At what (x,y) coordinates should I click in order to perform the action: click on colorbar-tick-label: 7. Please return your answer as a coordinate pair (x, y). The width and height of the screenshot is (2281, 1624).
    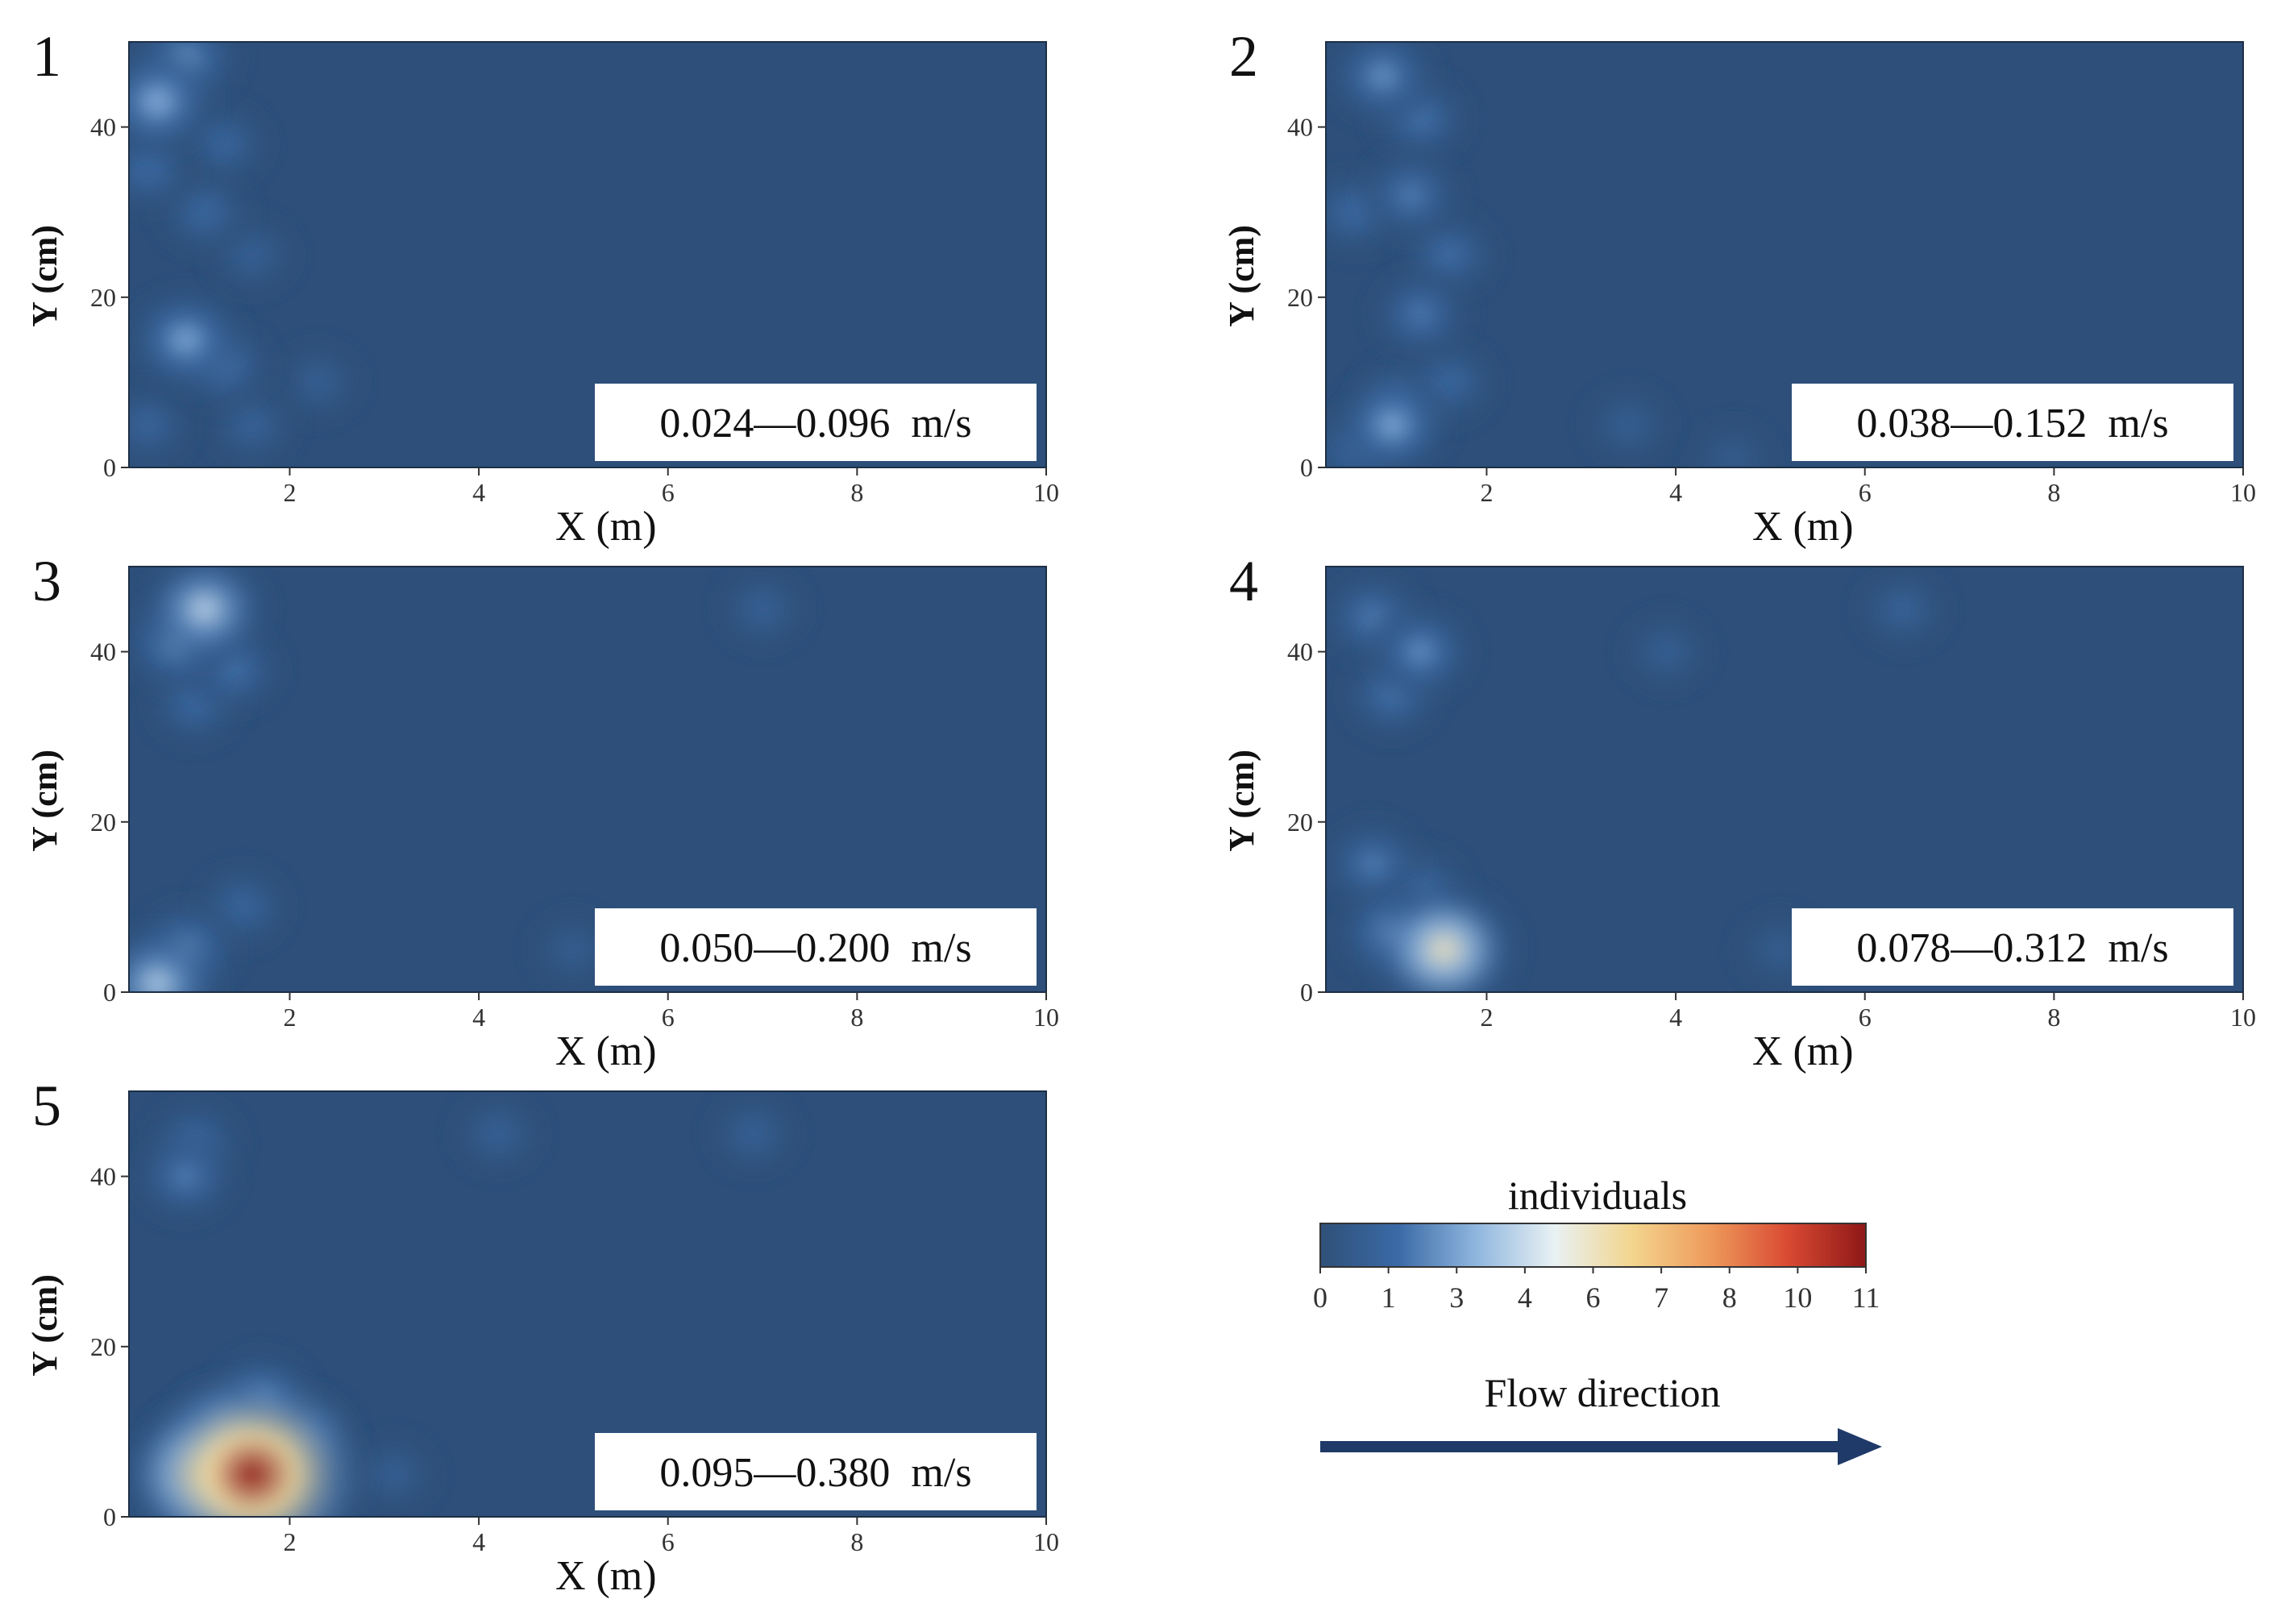
    Looking at the image, I should click on (1661, 1297).